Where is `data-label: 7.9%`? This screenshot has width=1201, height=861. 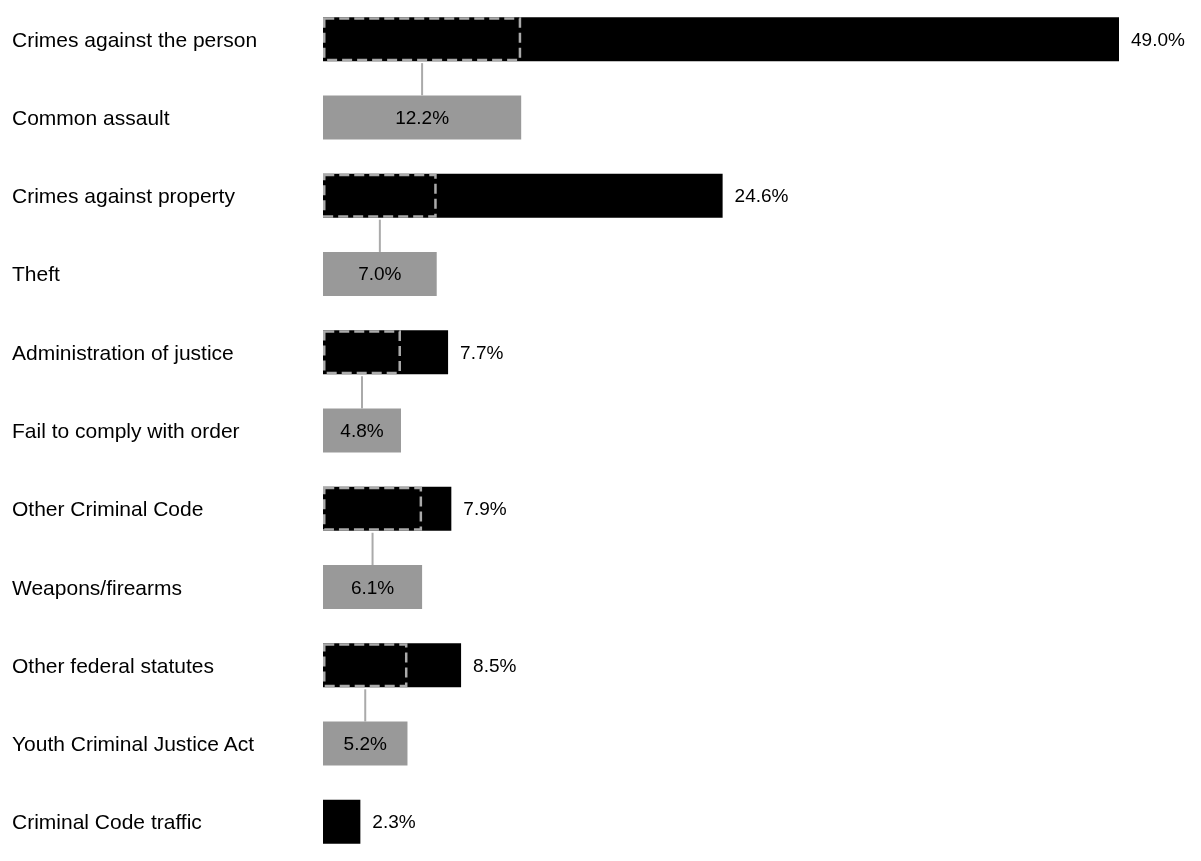
data-label: 7.9% is located at coordinates (485, 509).